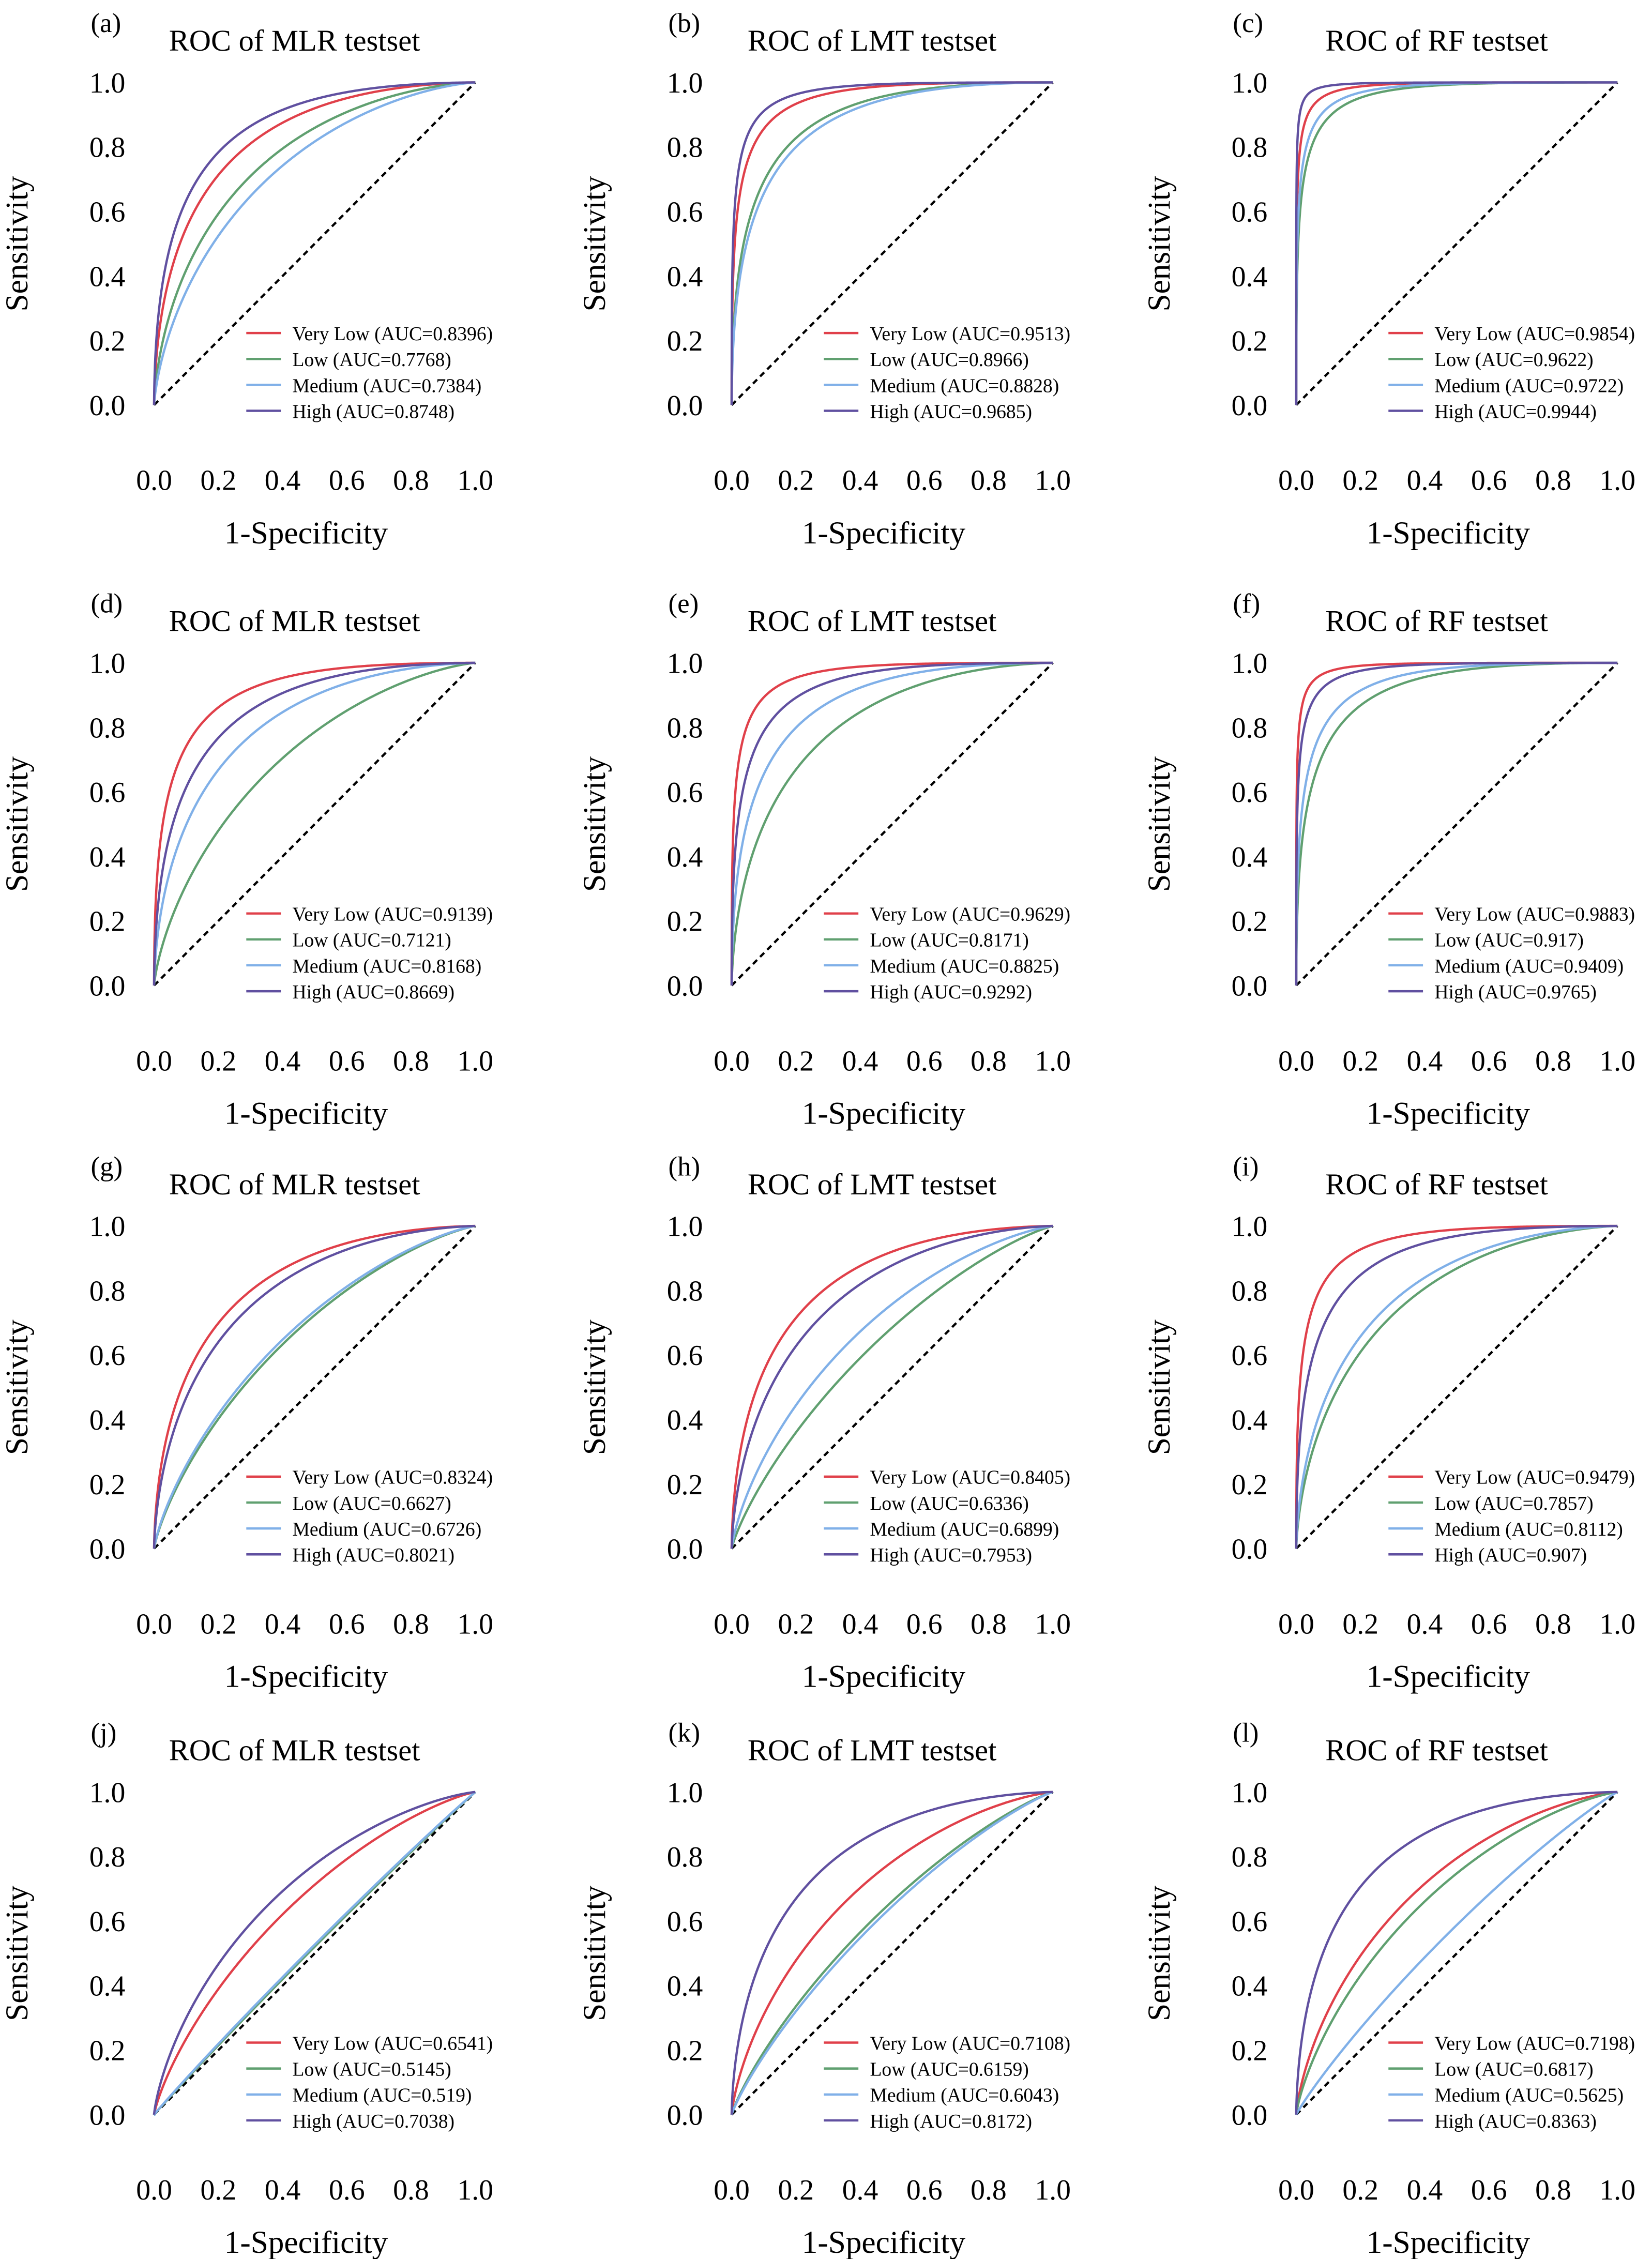  I want to click on y-axis-label: Sensitivity, so click(17, 824).